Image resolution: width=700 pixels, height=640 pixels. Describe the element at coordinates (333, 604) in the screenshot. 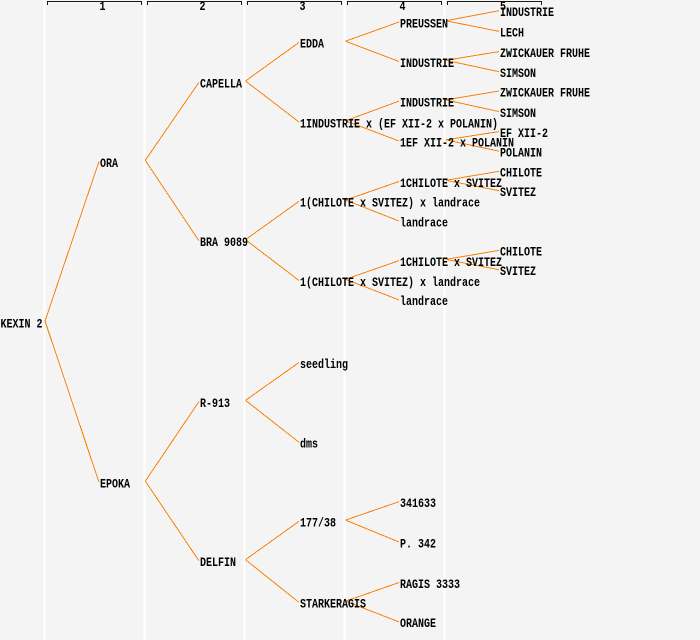

I see `svg-text: STARKERAGIS` at that location.